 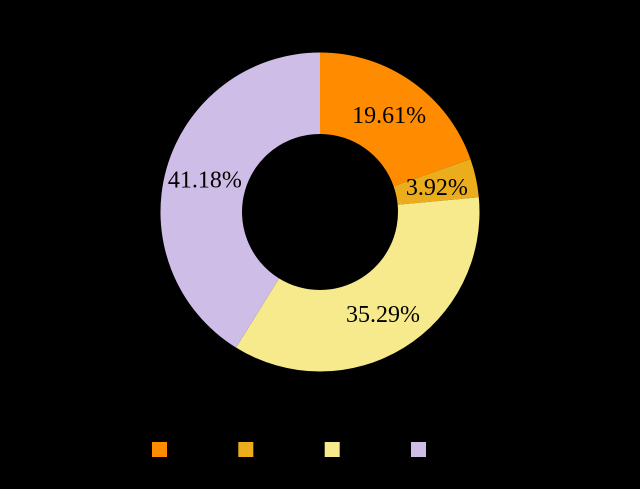 What do you see at coordinates (289, 449) in the screenshot?
I see `chart-legend` at bounding box center [289, 449].